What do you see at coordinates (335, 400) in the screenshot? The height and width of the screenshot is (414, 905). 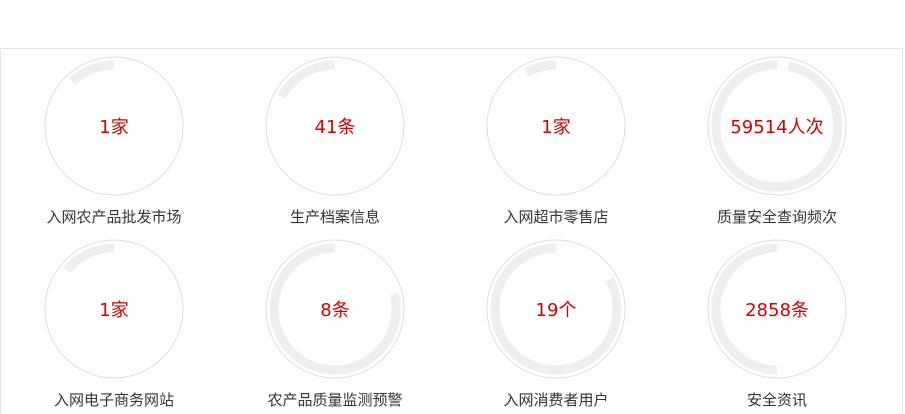 I see `stat-label: 农产品质量监测预警` at bounding box center [335, 400].